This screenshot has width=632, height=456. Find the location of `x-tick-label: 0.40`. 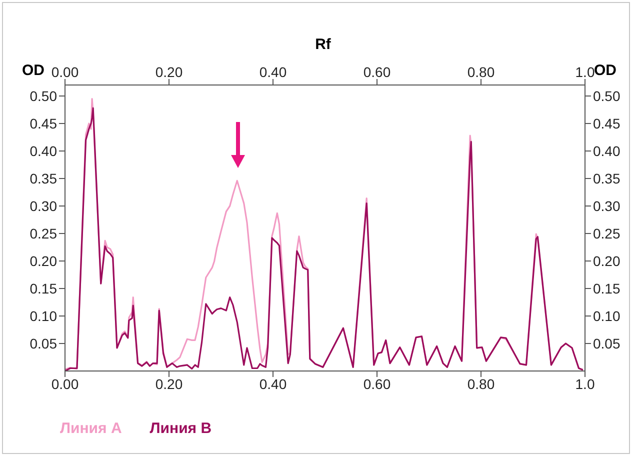

x-tick-label: 0.40 is located at coordinates (273, 384).